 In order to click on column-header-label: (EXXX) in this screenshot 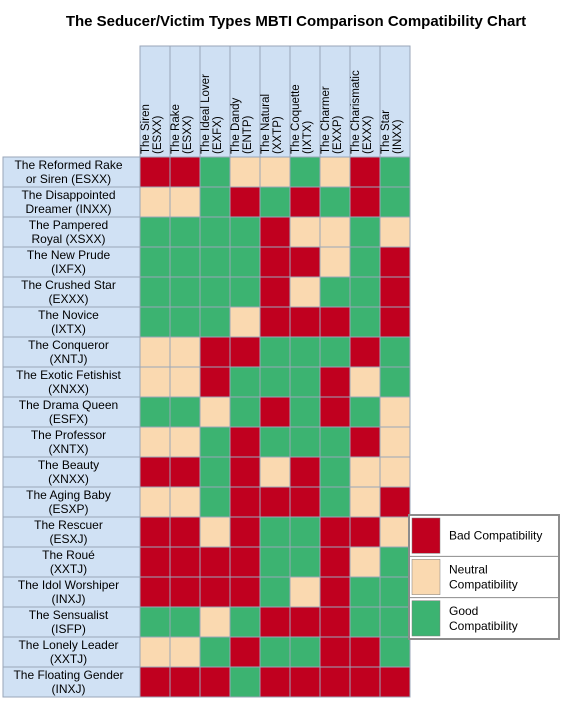, I will do `click(368, 134)`.